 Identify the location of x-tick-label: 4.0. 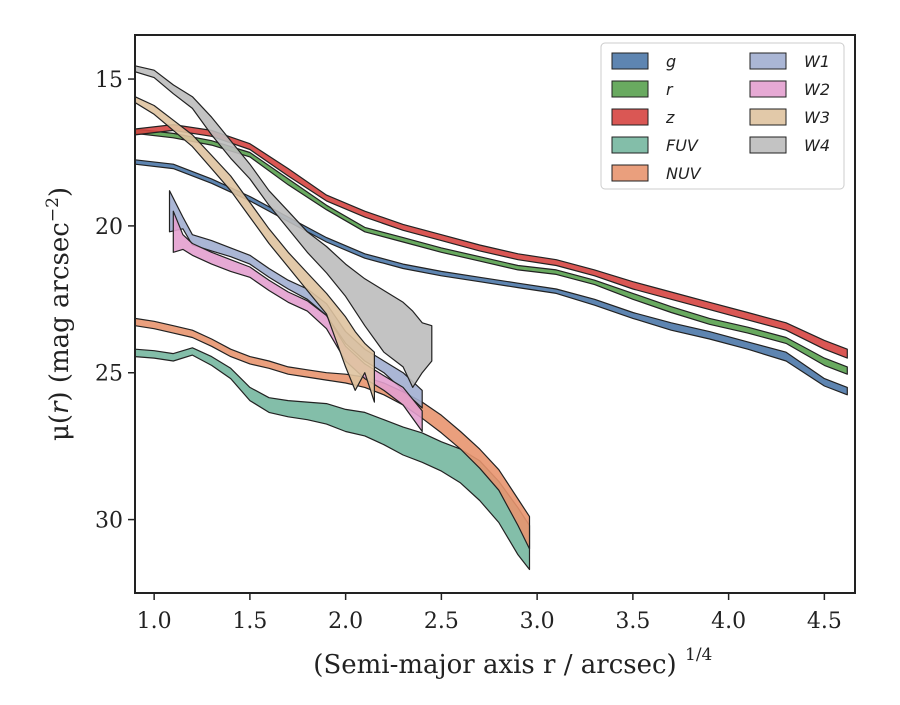
(728, 621).